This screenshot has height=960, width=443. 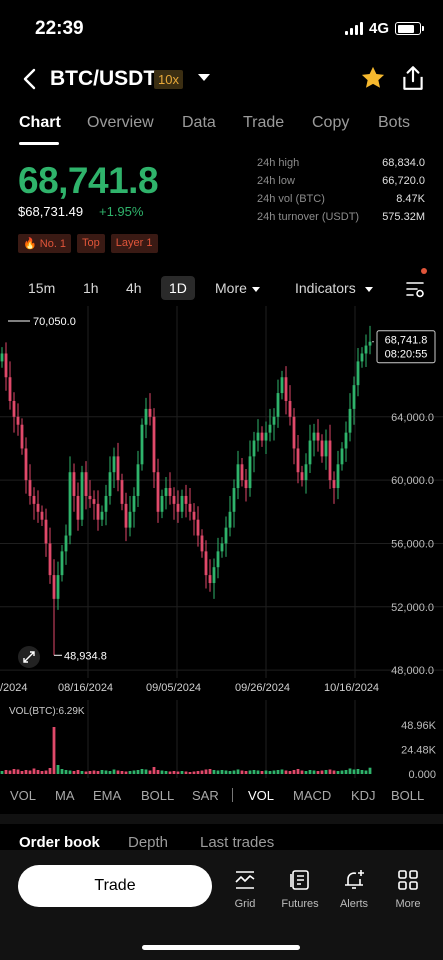 What do you see at coordinates (91, 288) in the screenshot?
I see `interval-1h: 1h` at bounding box center [91, 288].